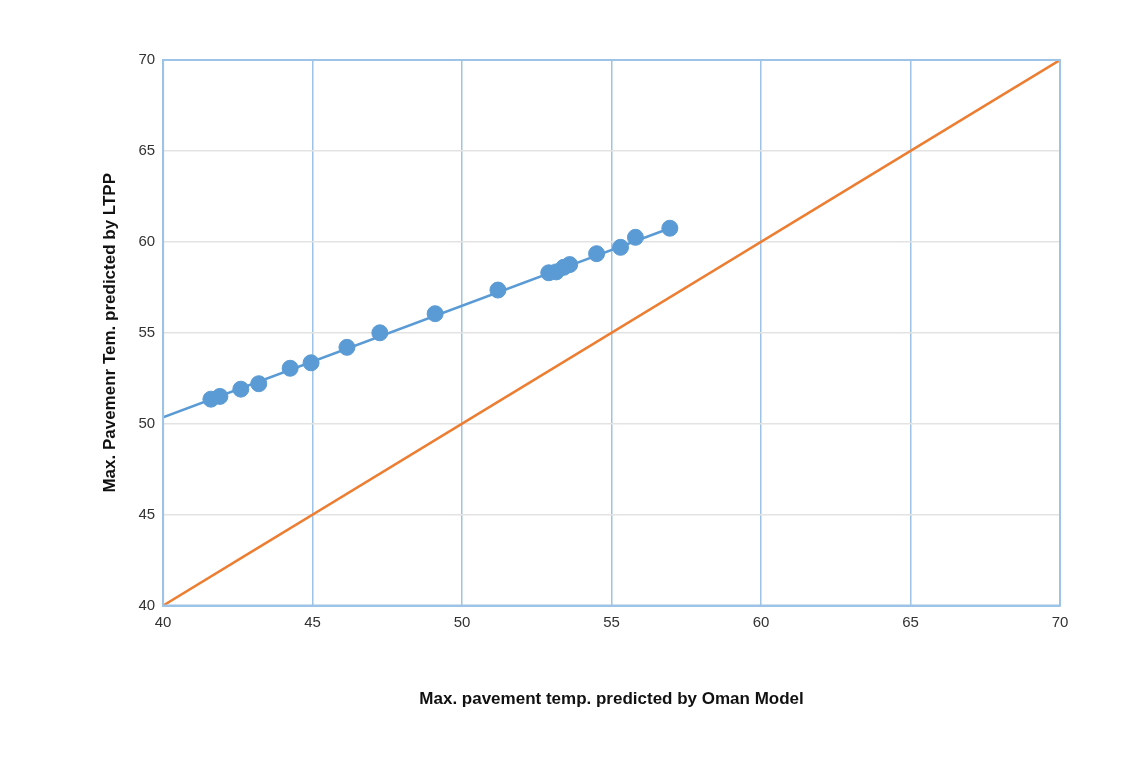 The width and height of the screenshot is (1125, 780). What do you see at coordinates (147, 150) in the screenshot?
I see `y-tick-label: 65` at bounding box center [147, 150].